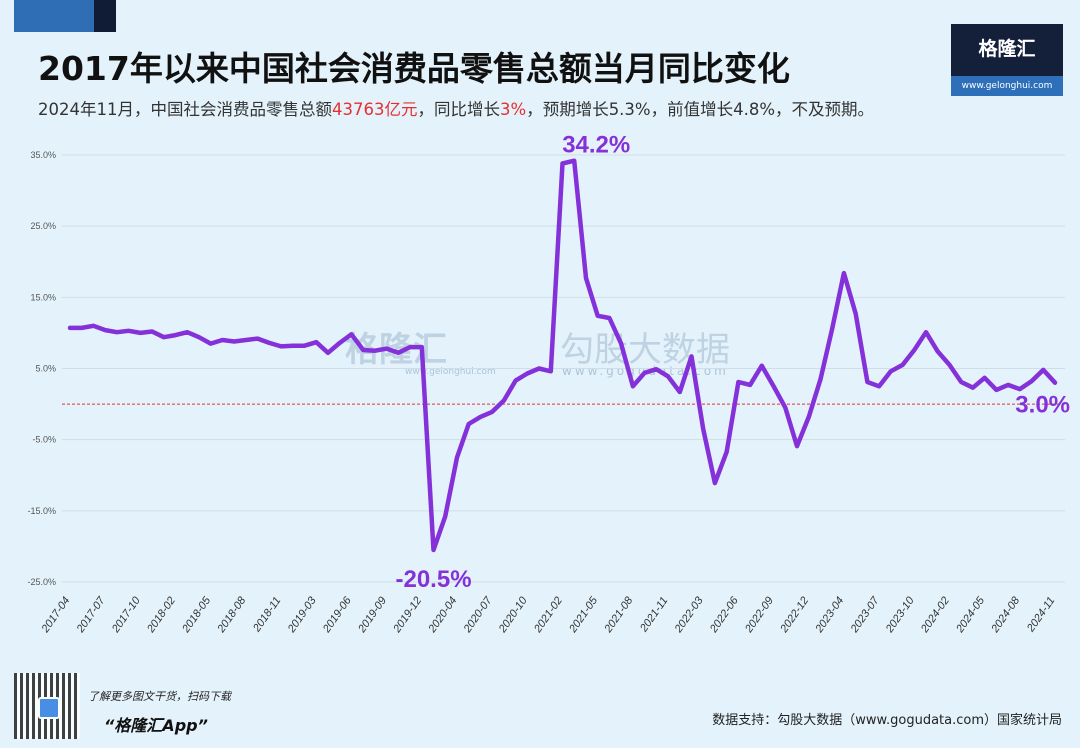  Describe the element at coordinates (443, 615) in the screenshot. I see `x-tick-label: 2020-04` at that location.